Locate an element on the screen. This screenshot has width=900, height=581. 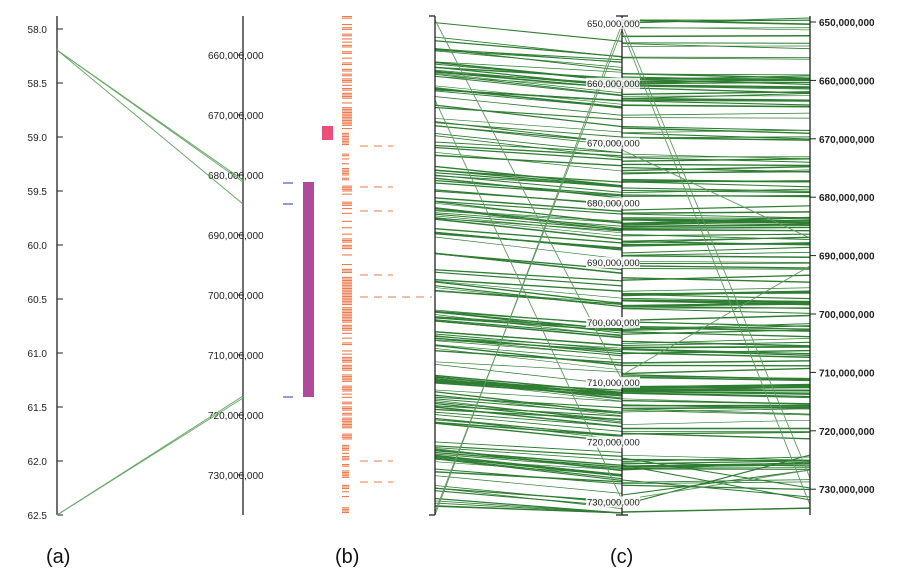
bp-tick-label: 700,000,000 is located at coordinates (236, 296).